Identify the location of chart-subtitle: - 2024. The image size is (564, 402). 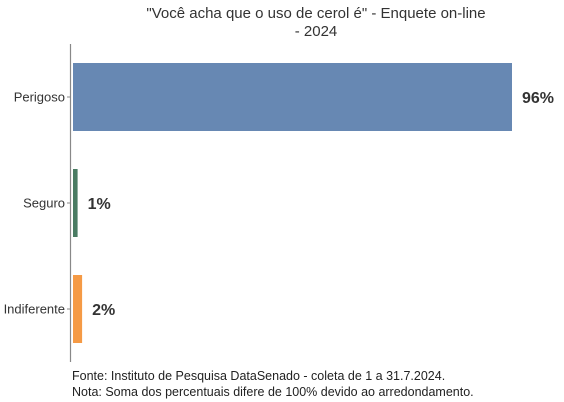
(316, 31).